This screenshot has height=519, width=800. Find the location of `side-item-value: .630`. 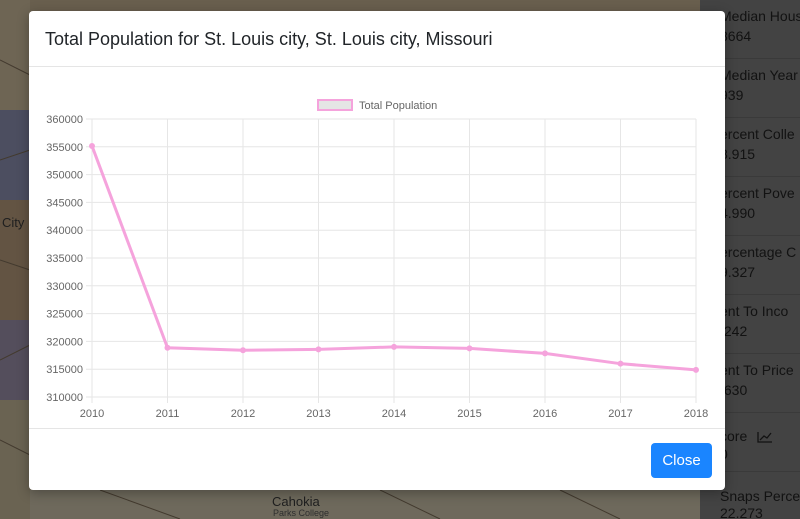

side-item-value: .630 is located at coordinates (734, 390).